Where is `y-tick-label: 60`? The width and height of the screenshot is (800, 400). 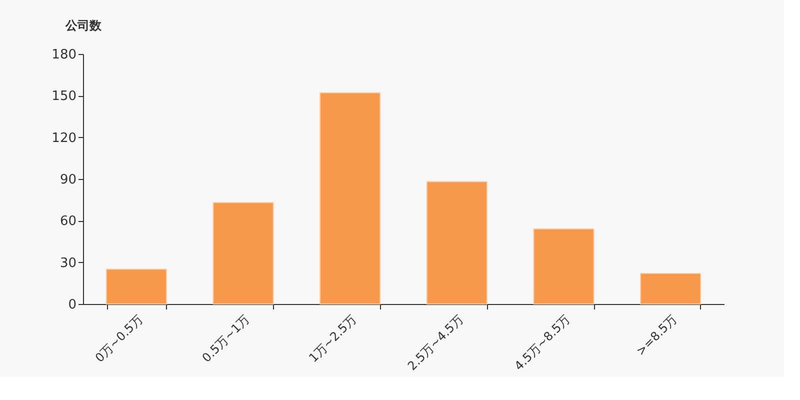 y-tick-label: 60 is located at coordinates (68, 222).